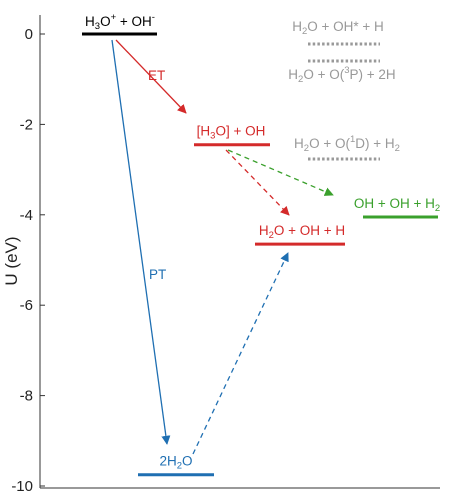 Image resolution: width=452 pixels, height=504 pixels. Describe the element at coordinates (397, 205) in the screenshot. I see `energy-level-label: OH + OH + H2` at that location.